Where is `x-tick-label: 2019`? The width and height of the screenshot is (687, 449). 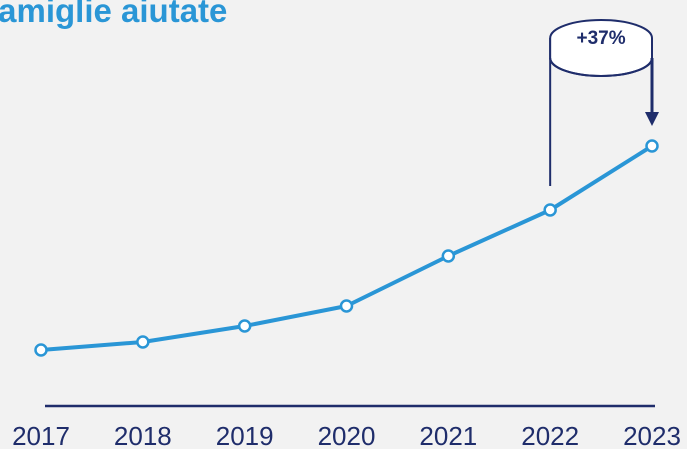
x-tick-label: 2019 is located at coordinates (245, 435).